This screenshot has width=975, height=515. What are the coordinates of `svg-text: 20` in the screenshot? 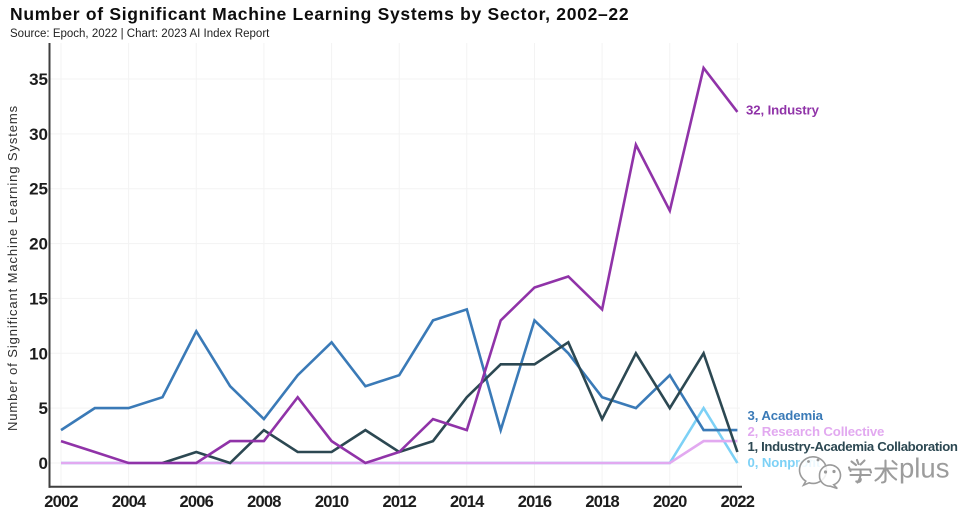 It's located at (38, 244).